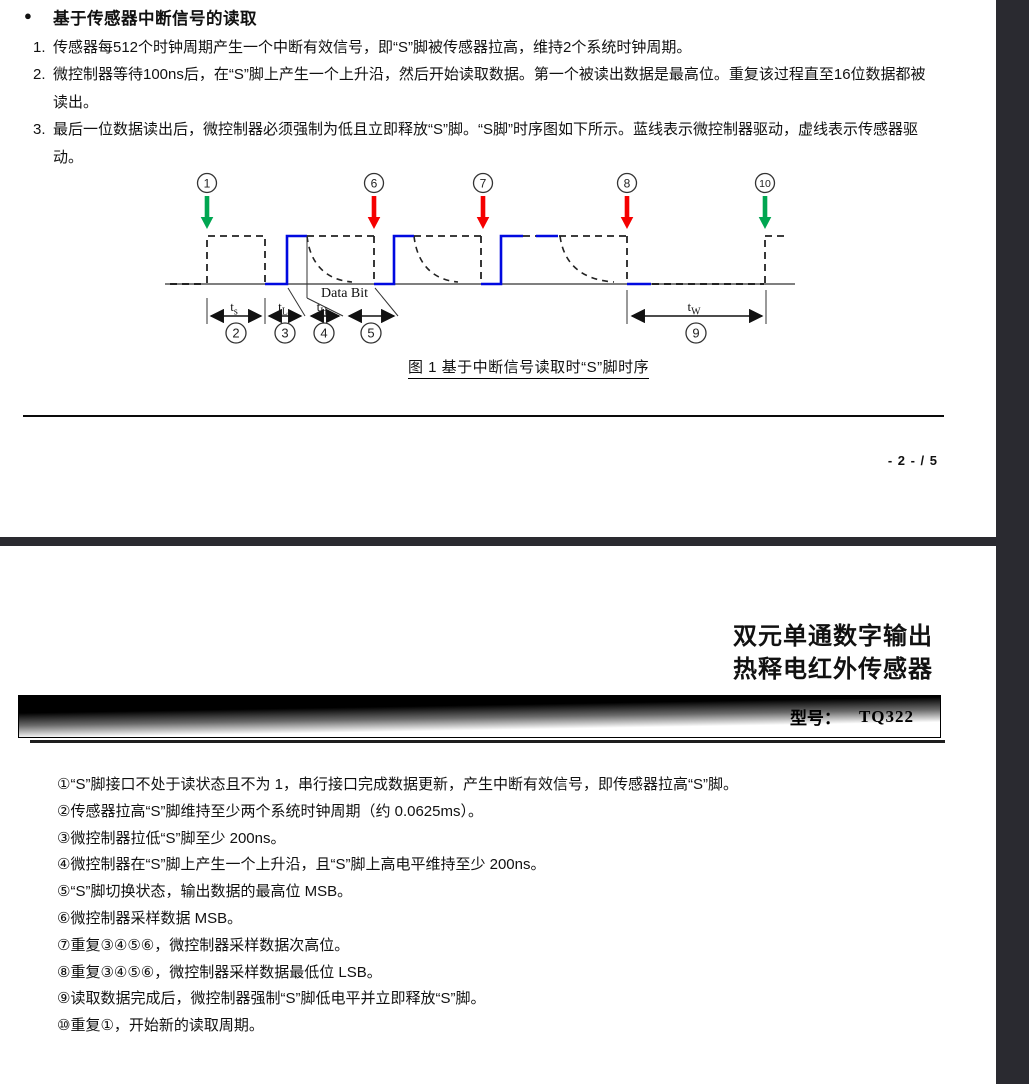 This screenshot has width=1029, height=1084. I want to click on step-marker-1: 1, so click(207, 200).